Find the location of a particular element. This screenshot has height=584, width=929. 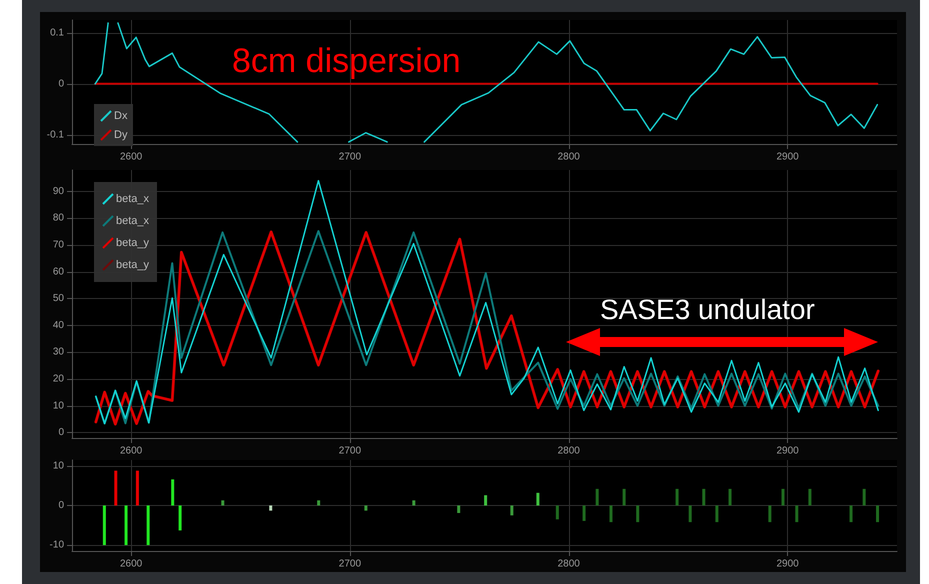

y-tick-label: 70 is located at coordinates (58, 245).